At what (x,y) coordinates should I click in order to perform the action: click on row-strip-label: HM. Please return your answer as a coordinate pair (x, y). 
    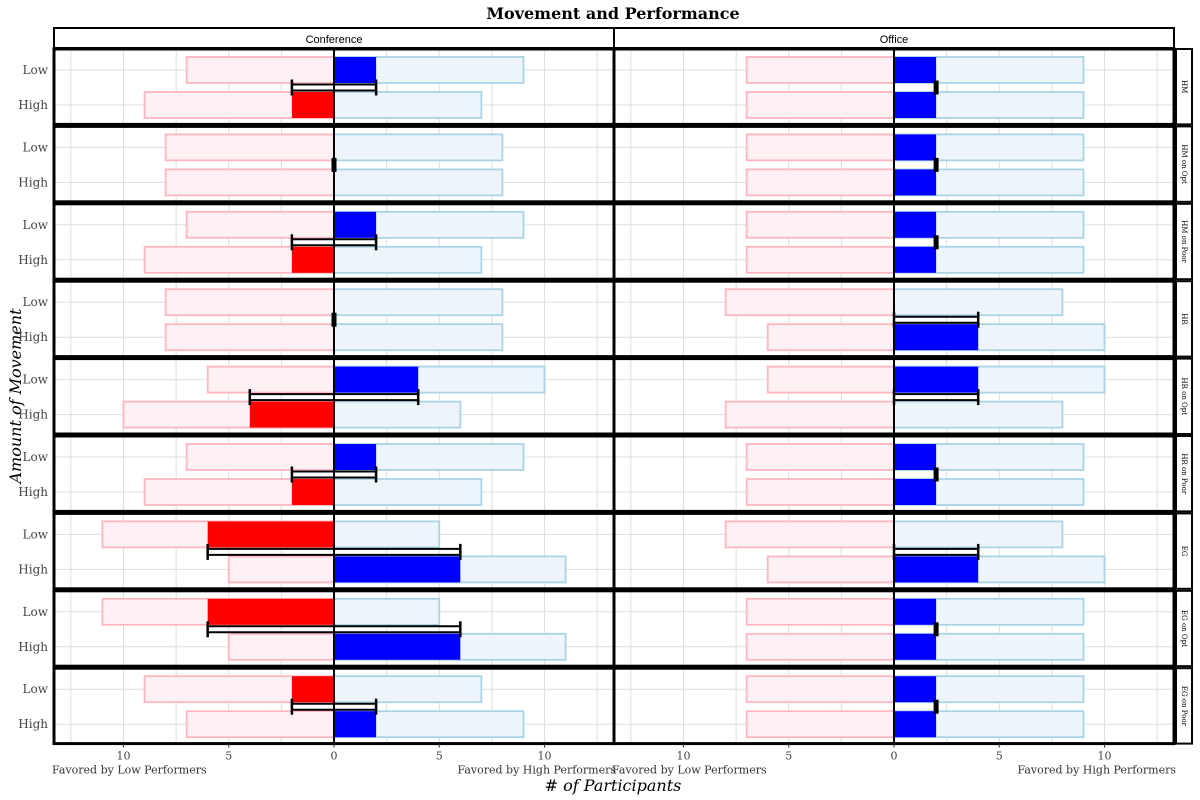
    Looking at the image, I should click on (1184, 86).